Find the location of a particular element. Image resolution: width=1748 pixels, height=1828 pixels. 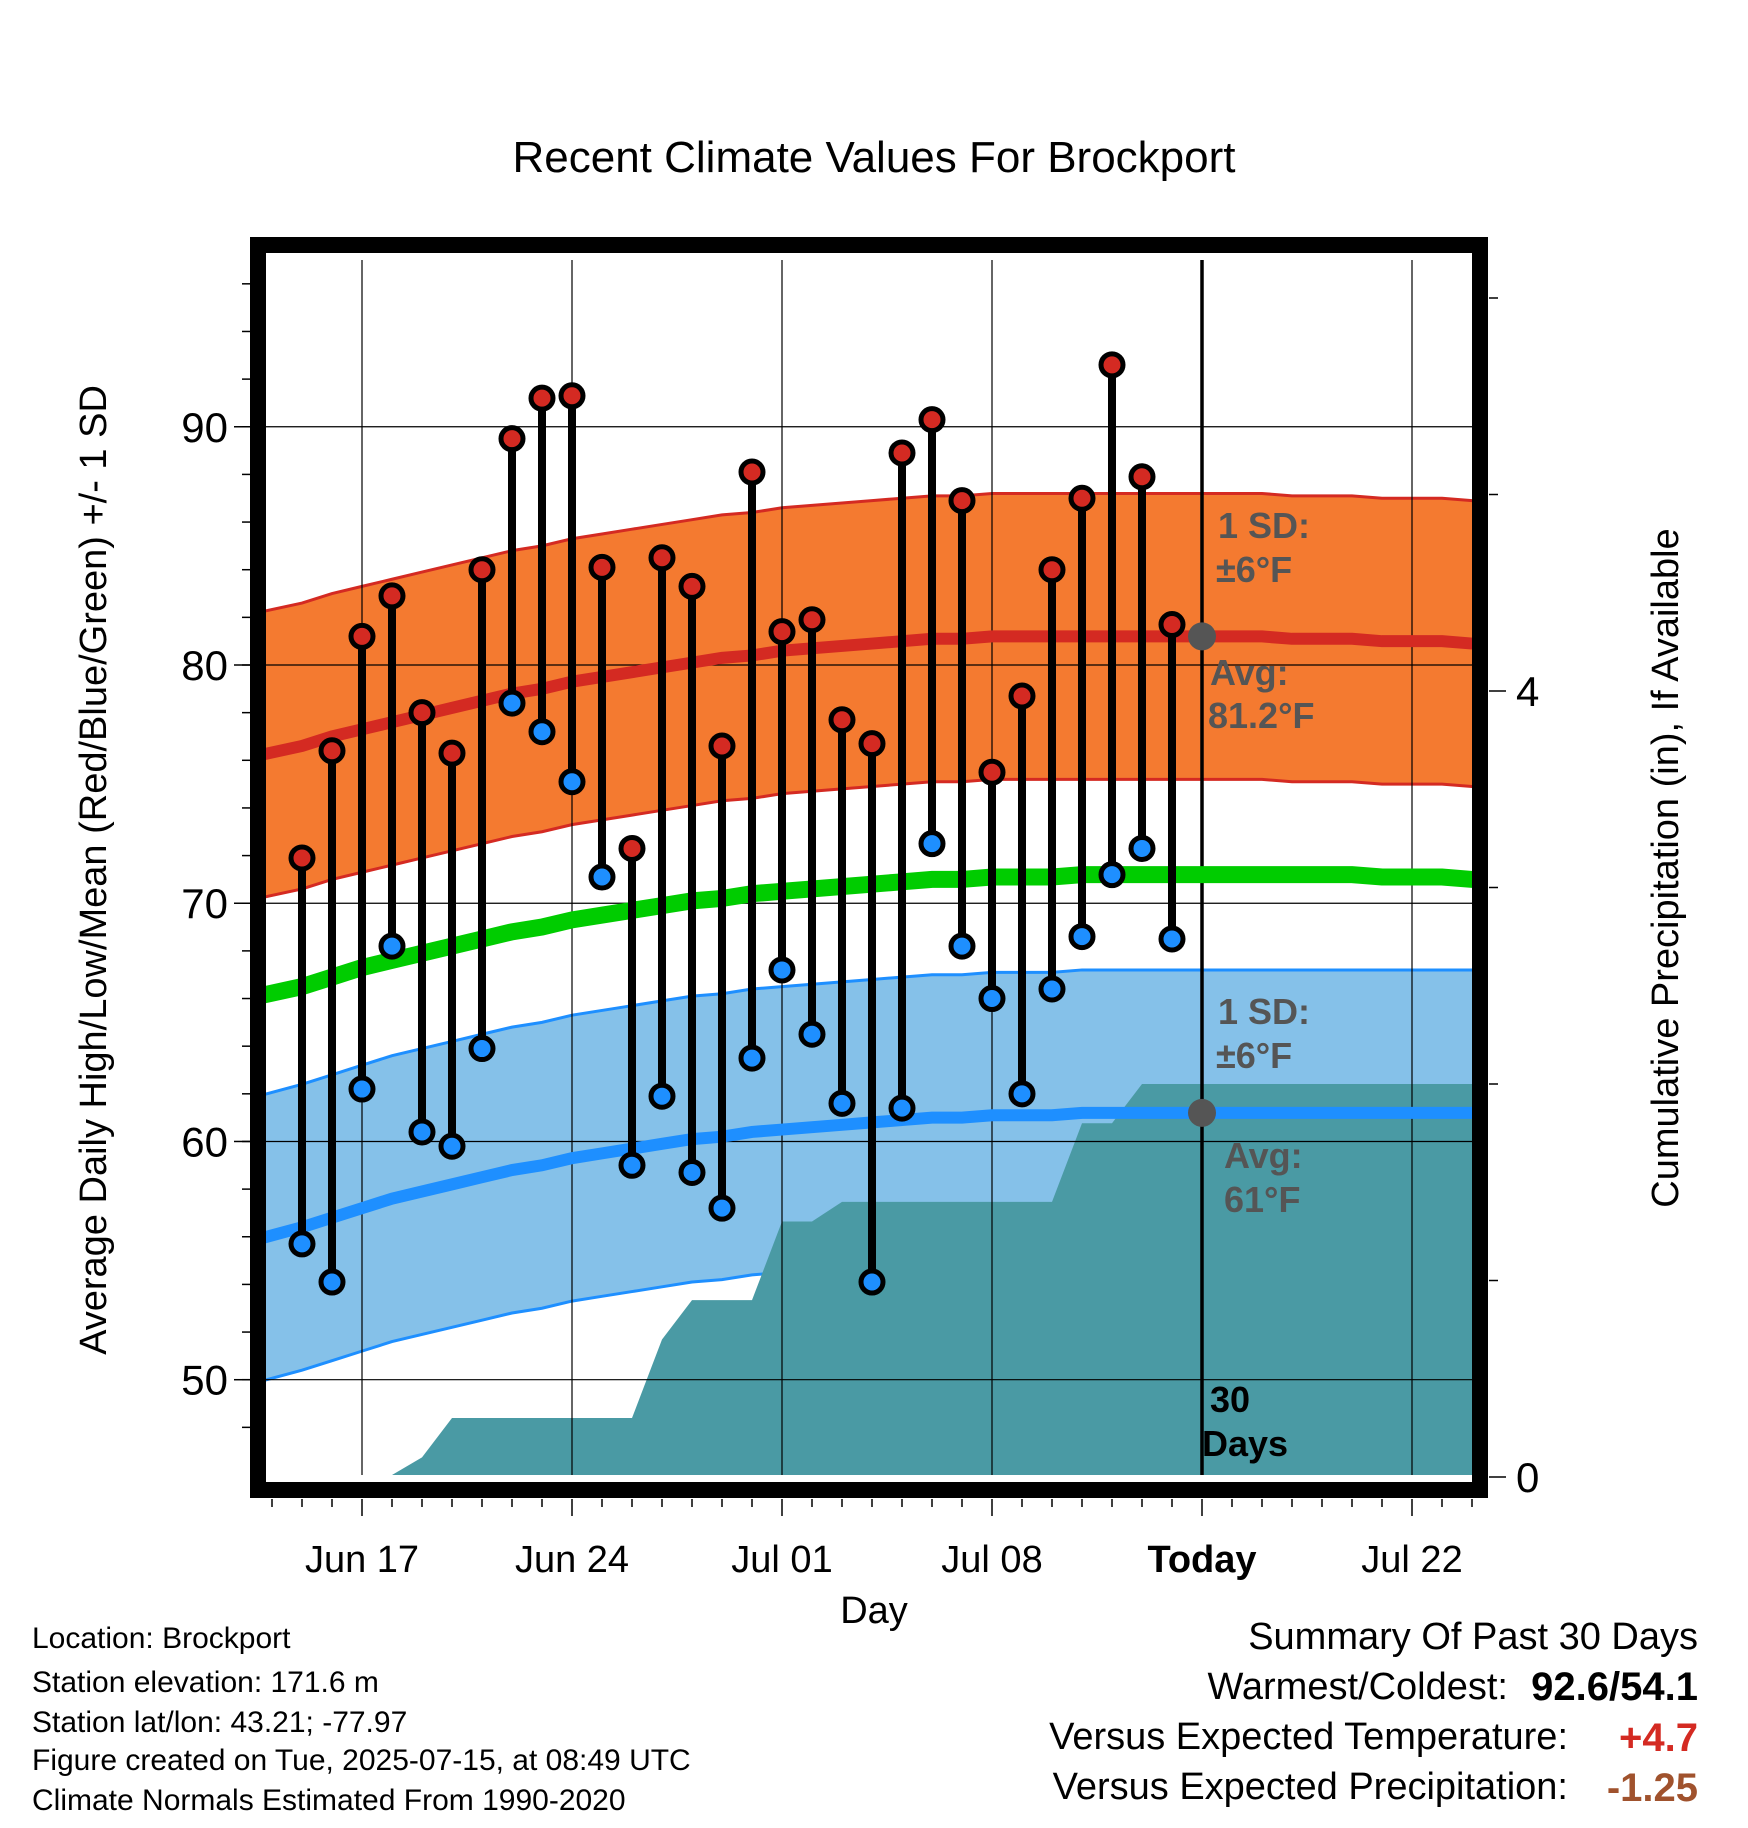

high-avg-line is located at coordinates (869, 696).